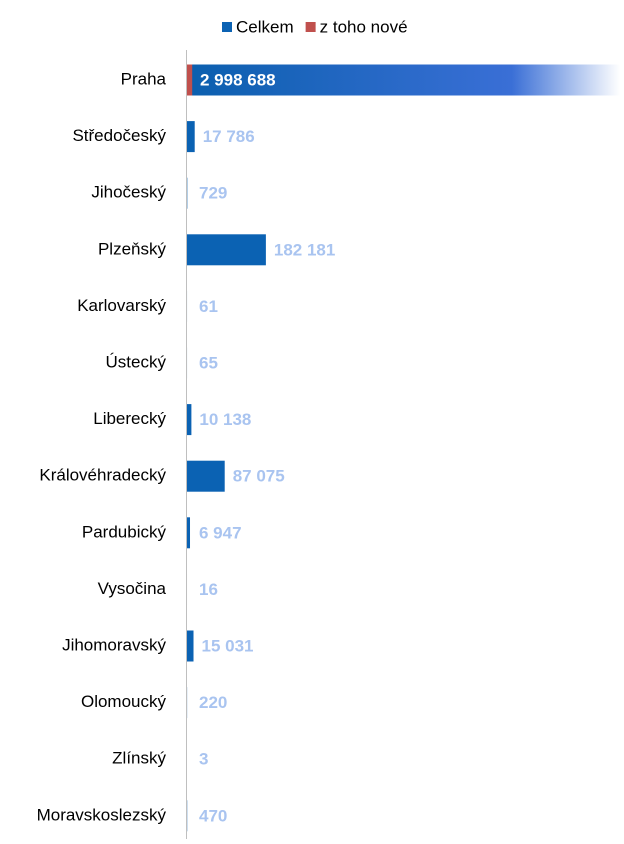 This screenshot has height=844, width=624. Describe the element at coordinates (129, 418) in the screenshot. I see `y-tick-label: Liberecký` at that location.